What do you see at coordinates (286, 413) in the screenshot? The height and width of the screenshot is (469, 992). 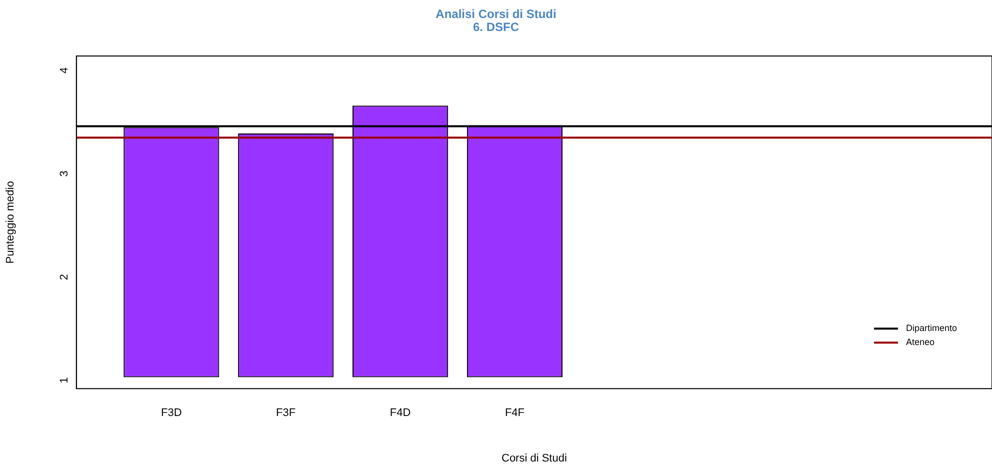 I see `x-tick-label: F3F` at bounding box center [286, 413].